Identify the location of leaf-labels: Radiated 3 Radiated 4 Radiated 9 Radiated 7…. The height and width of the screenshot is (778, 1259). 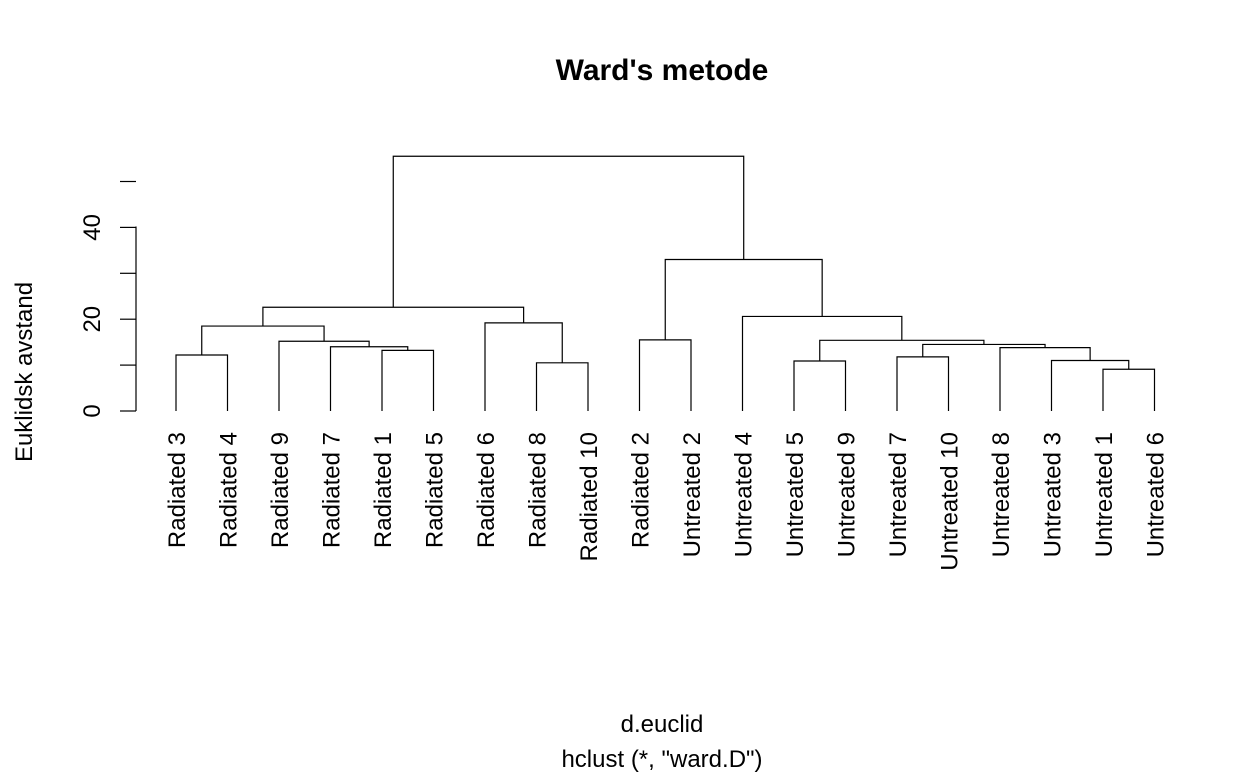
(667, 501).